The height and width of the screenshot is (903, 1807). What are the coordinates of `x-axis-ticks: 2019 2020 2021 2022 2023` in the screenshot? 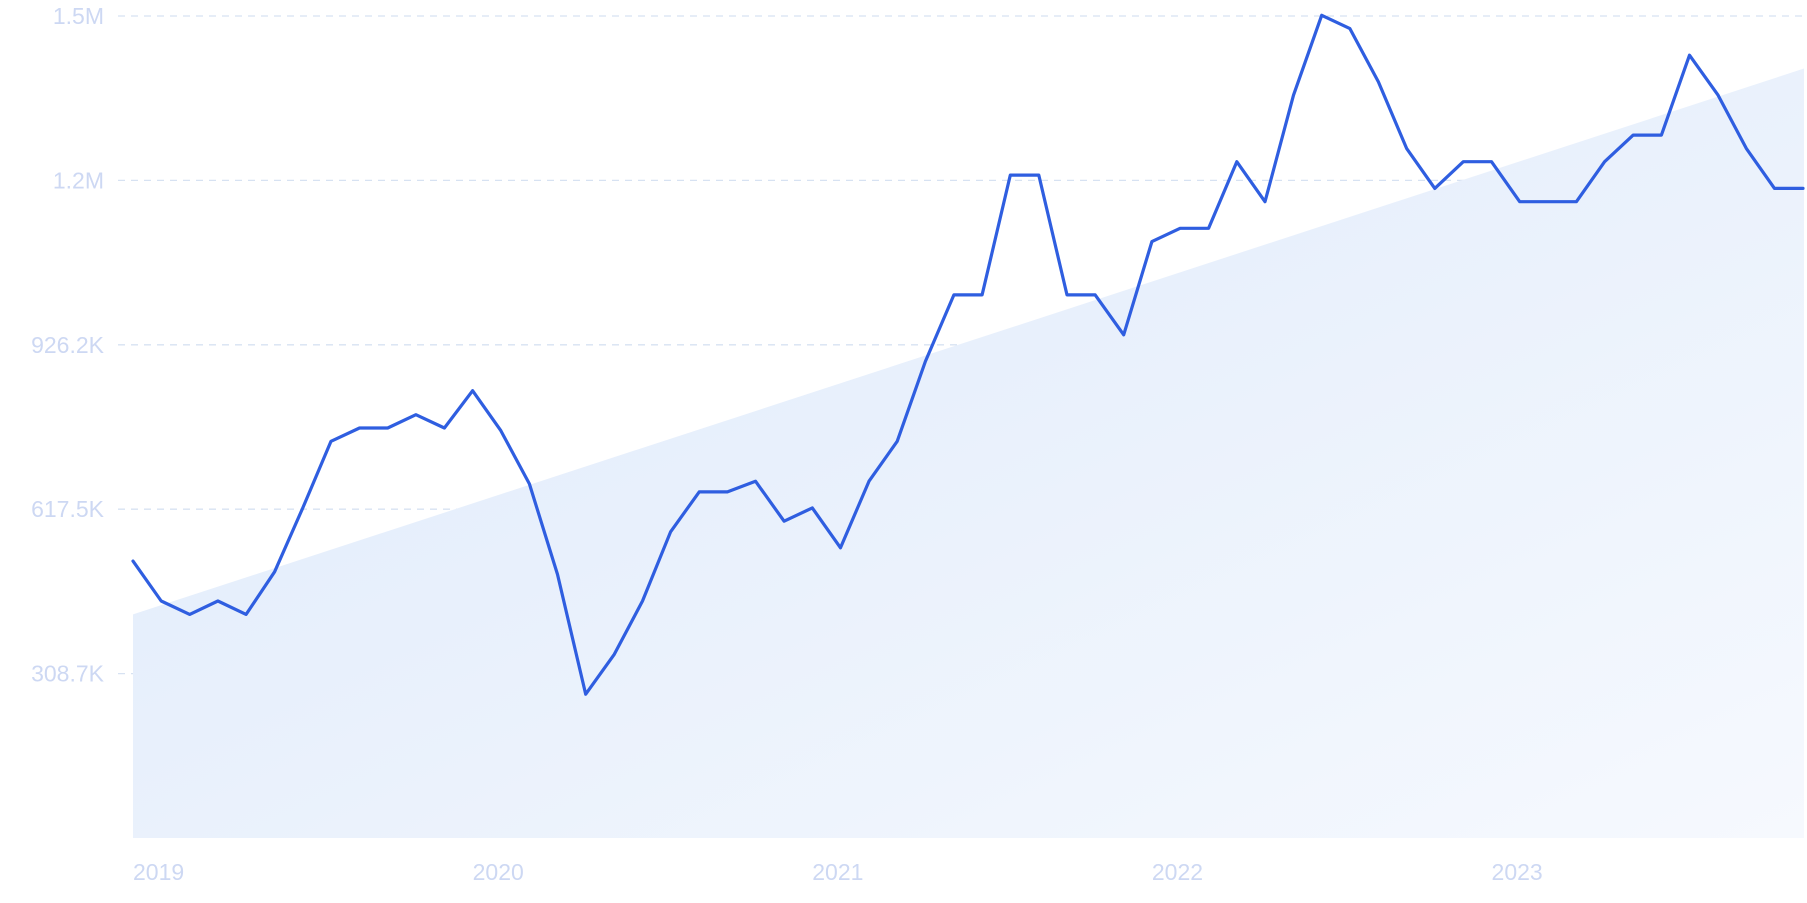 It's located at (838, 872).